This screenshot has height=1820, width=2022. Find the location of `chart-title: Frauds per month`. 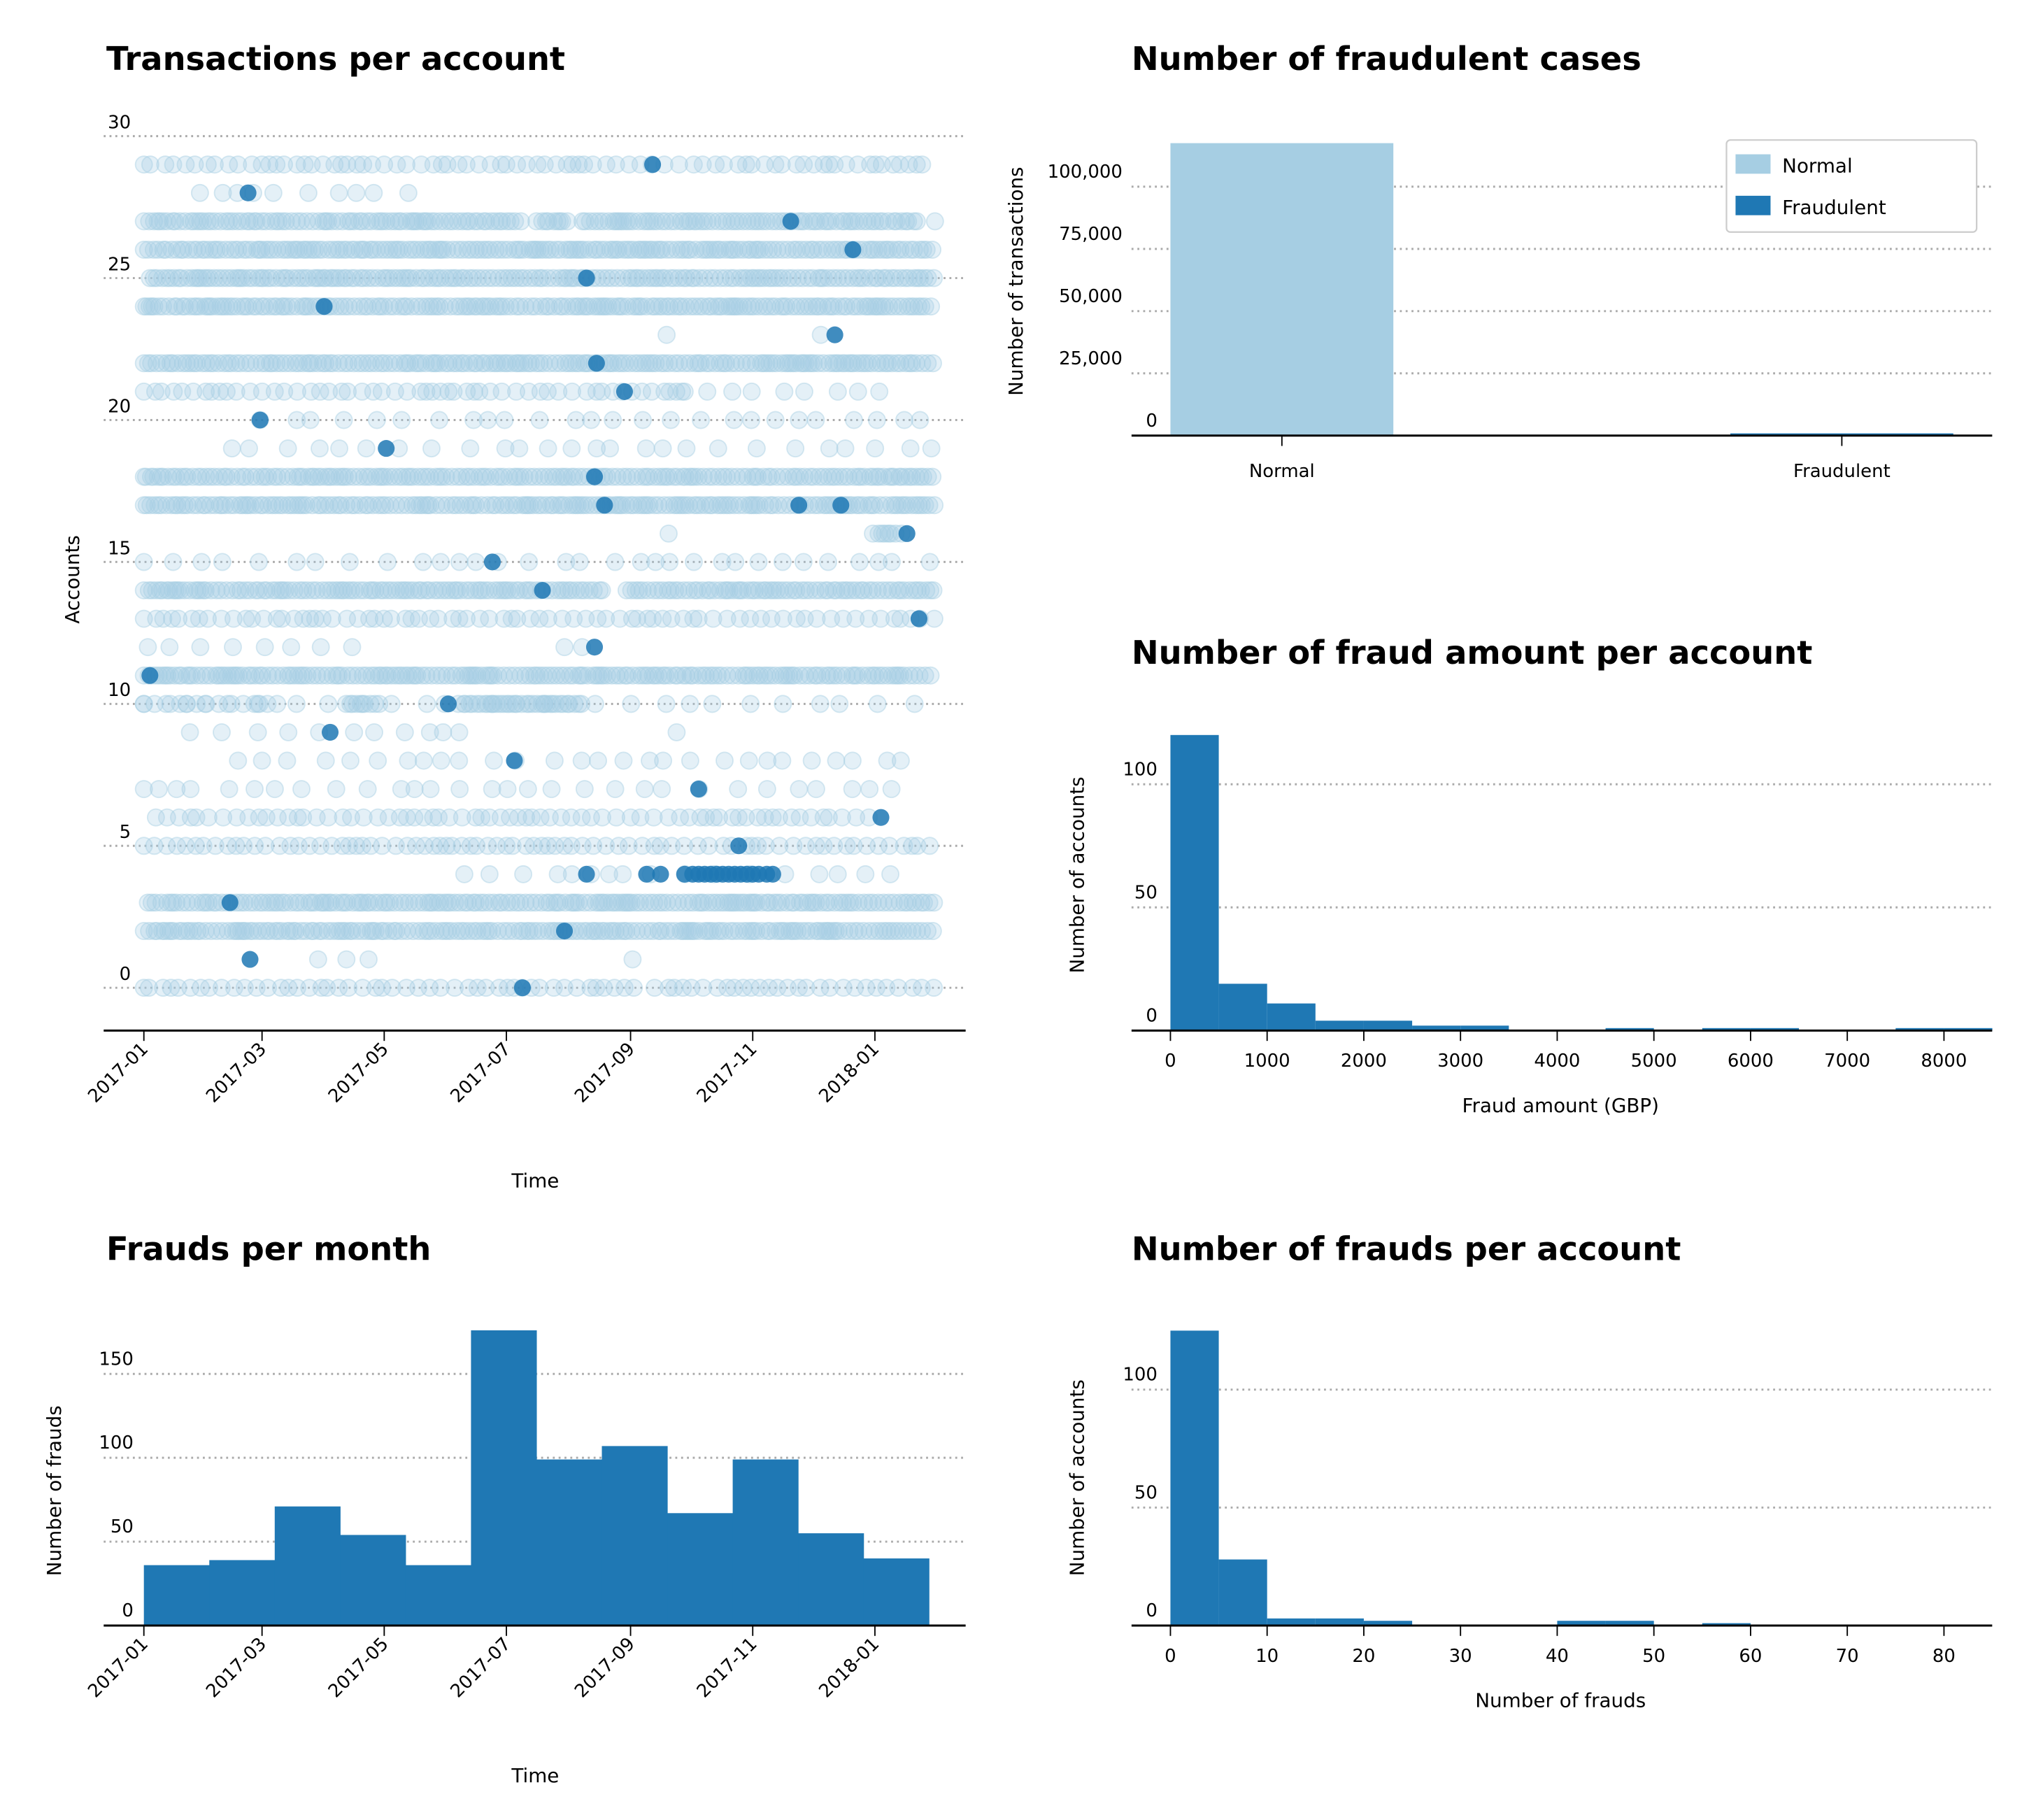

chart-title: Frauds per month is located at coordinates (268, 1248).